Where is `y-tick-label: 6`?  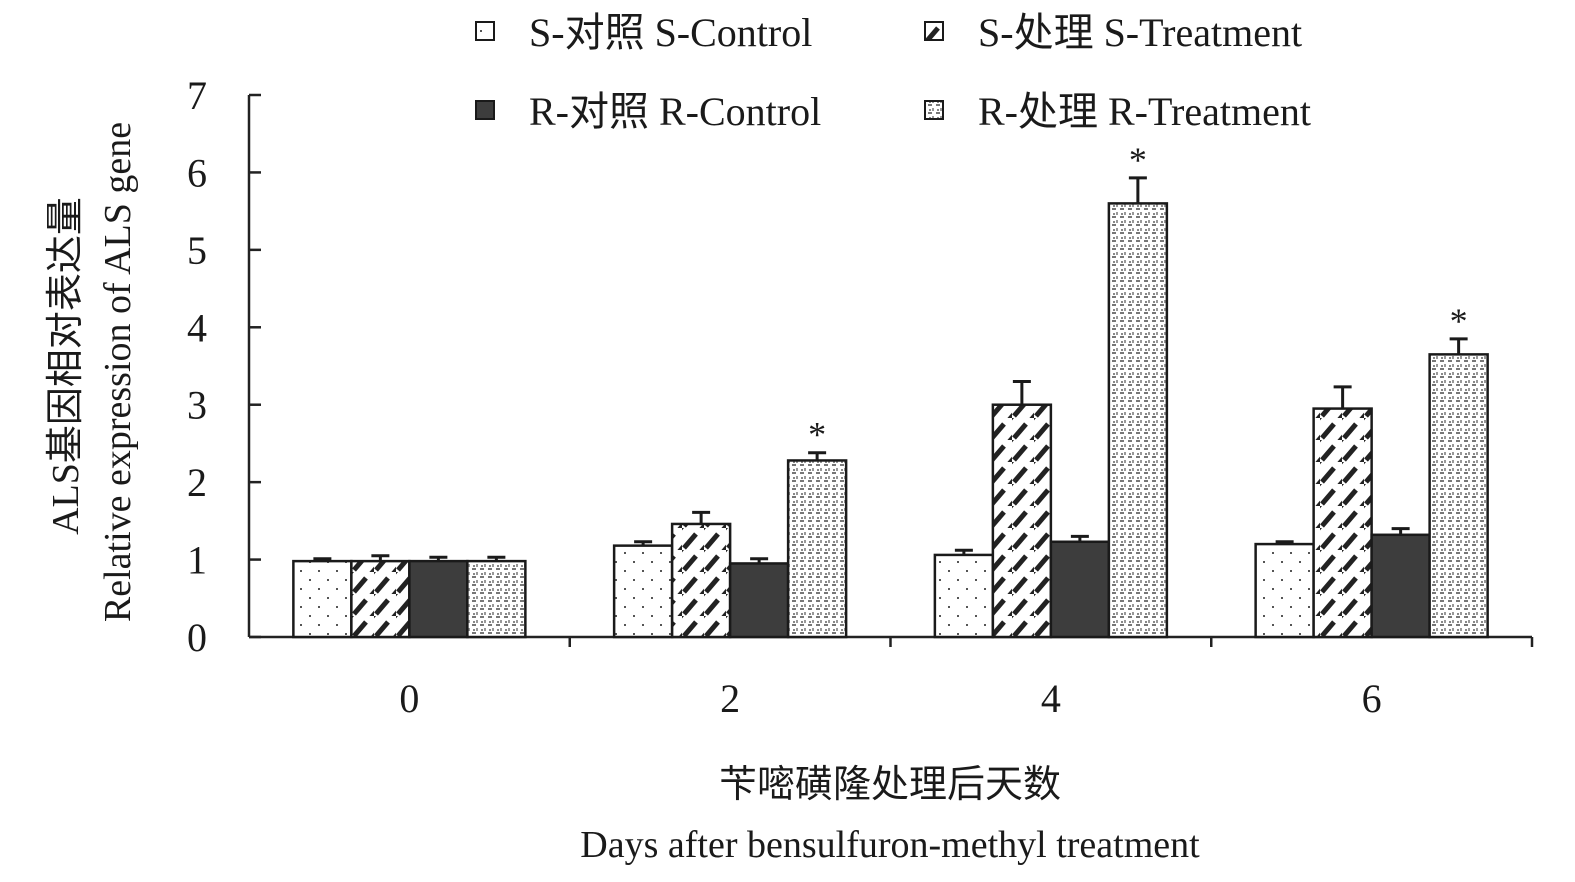 y-tick-label: 6 is located at coordinates (197, 172).